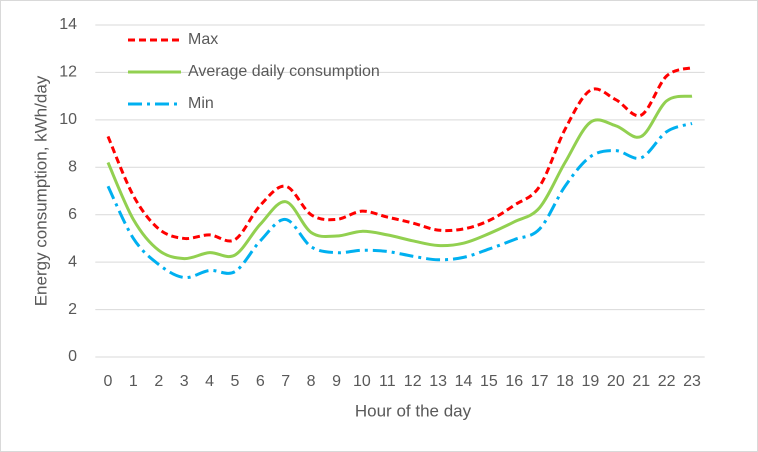  Describe the element at coordinates (72, 167) in the screenshot. I see `y-tick-label: 8` at that location.